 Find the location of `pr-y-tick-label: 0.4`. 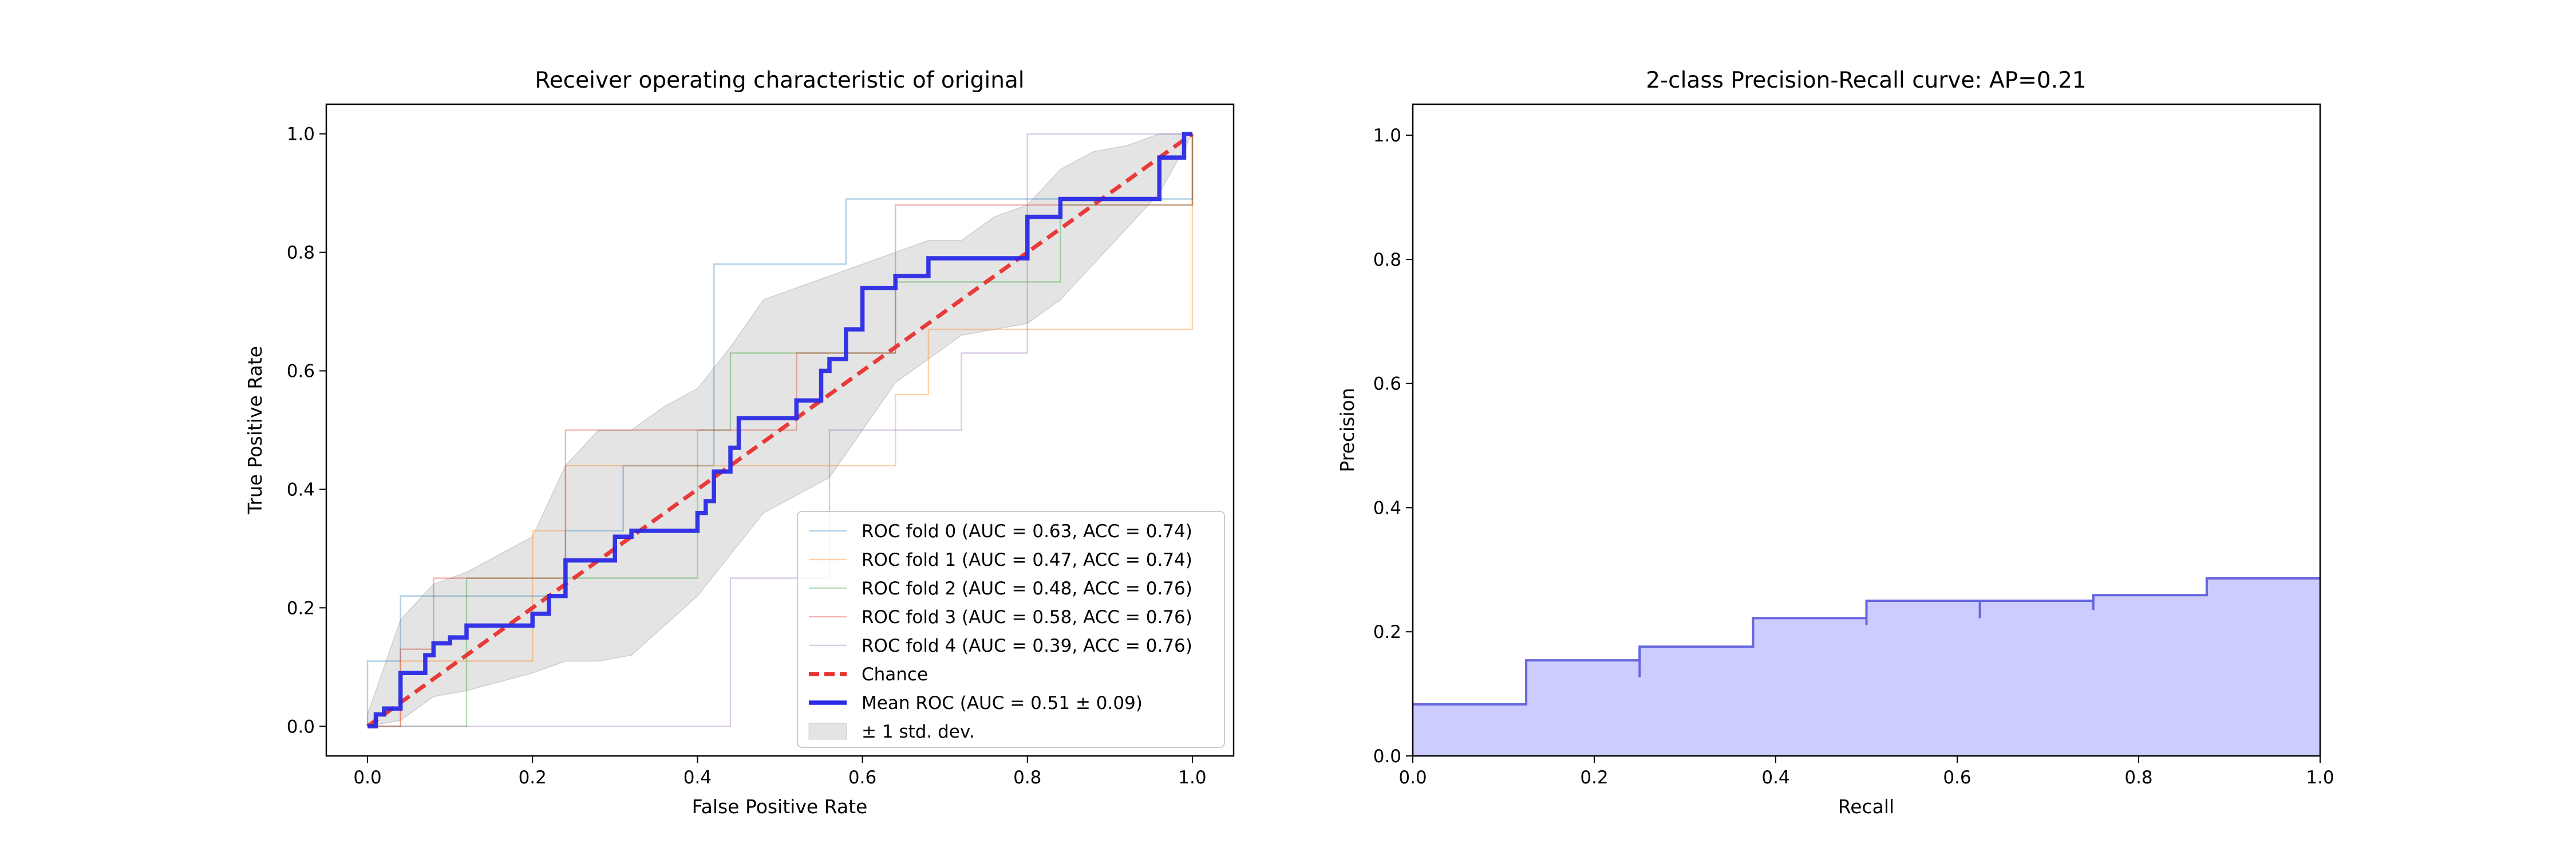

pr-y-tick-label: 0.4 is located at coordinates (1387, 508).